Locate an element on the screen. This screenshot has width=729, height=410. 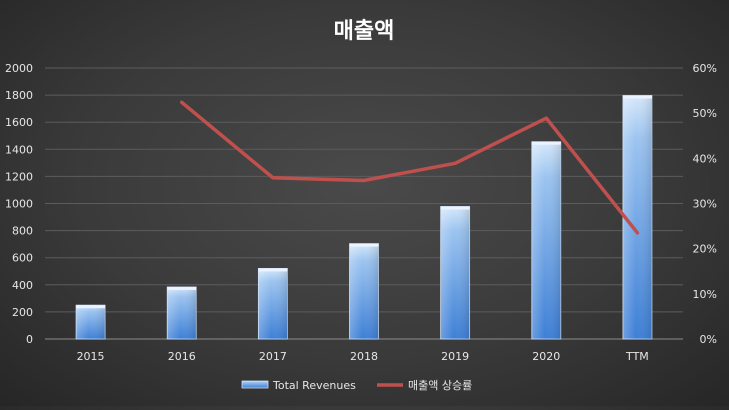
left-tick-label: 2000 is located at coordinates (19, 68).